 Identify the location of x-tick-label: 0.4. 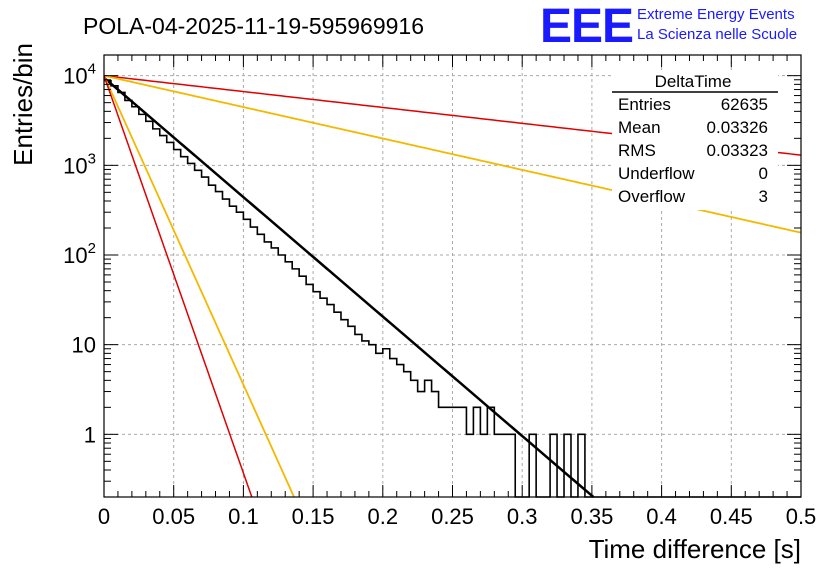
(661, 516).